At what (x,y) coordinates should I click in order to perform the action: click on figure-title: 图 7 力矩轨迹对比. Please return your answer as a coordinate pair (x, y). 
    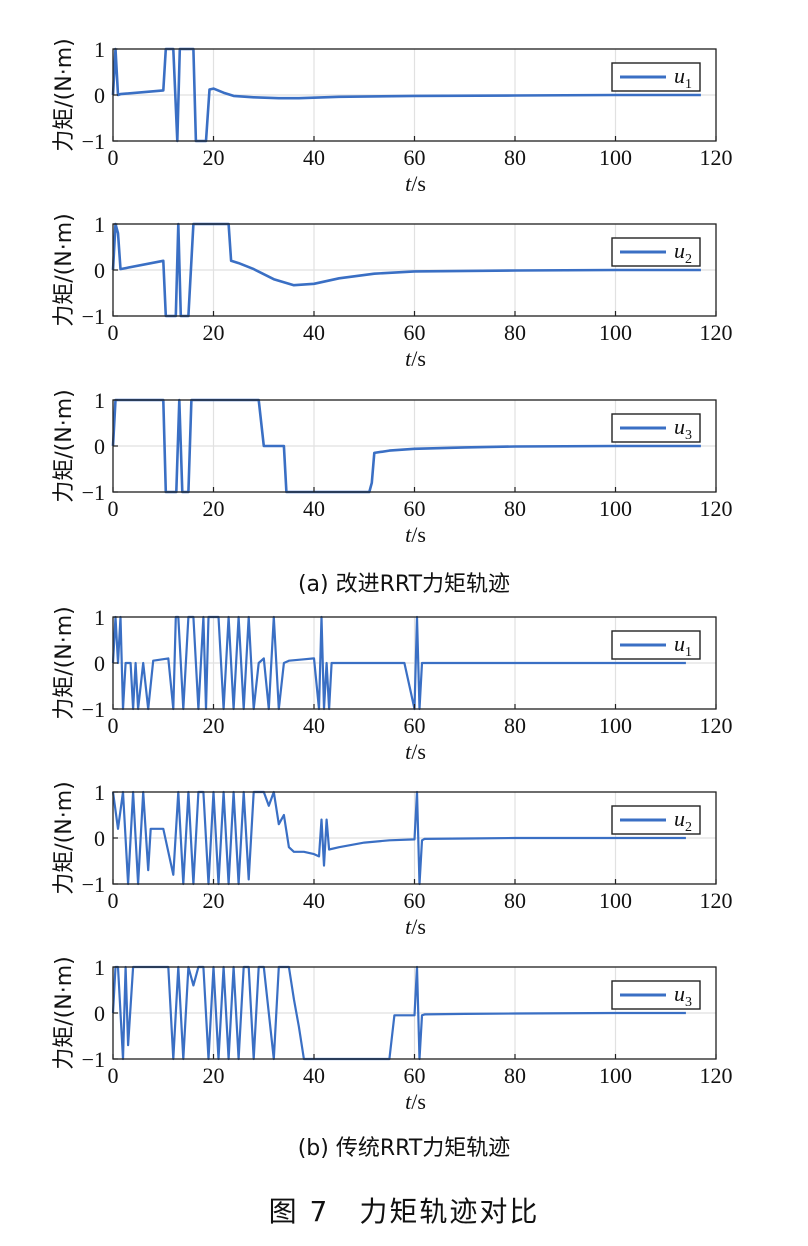
    Looking at the image, I should click on (404, 1211).